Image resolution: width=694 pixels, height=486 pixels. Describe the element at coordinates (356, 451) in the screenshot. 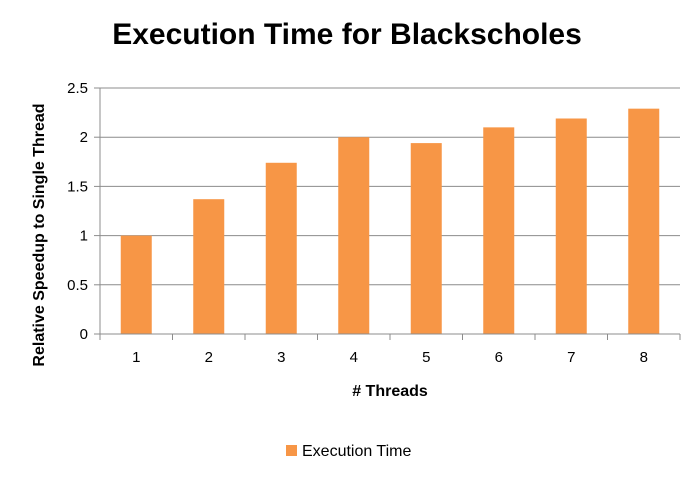

I see `legend-label: Execution Time` at that location.